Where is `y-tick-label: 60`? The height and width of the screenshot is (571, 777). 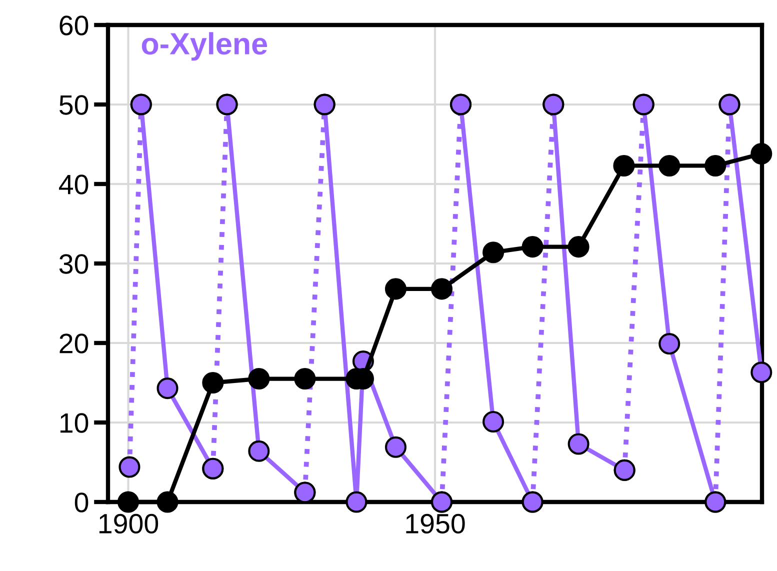
y-tick-label: 60 is located at coordinates (74, 26).